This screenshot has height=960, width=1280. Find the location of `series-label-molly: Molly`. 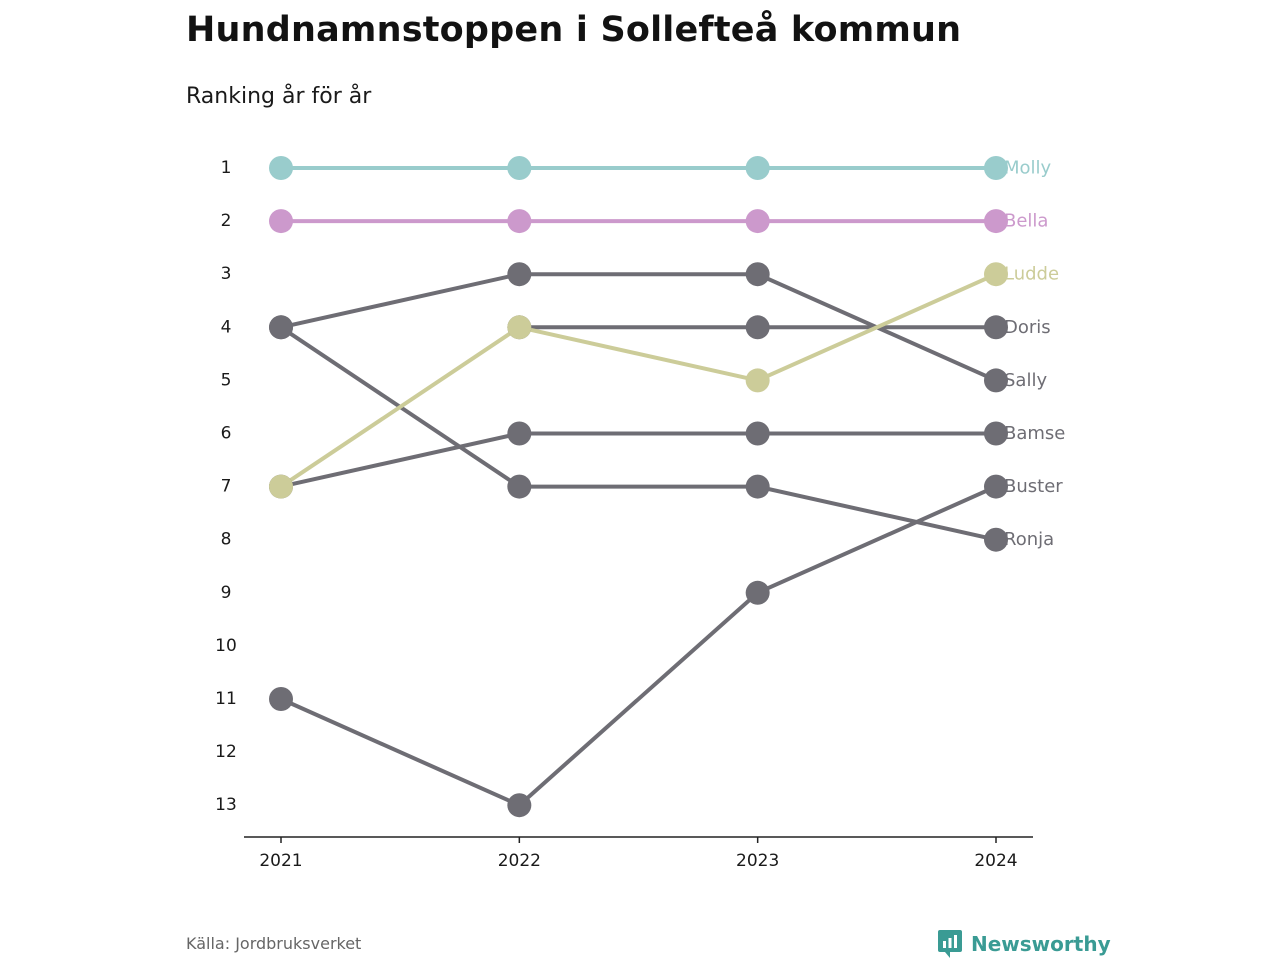

series-label-molly: Molly is located at coordinates (1028, 168).